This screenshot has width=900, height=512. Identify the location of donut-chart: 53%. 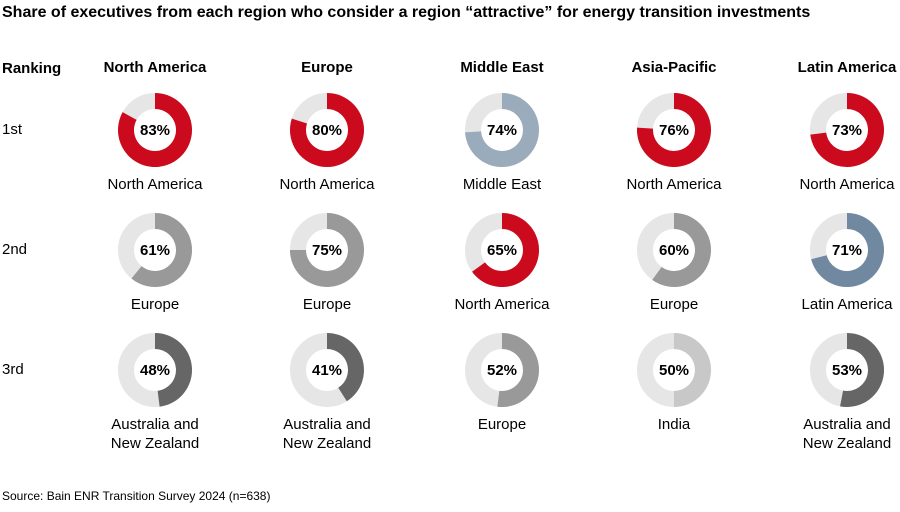
(847, 370).